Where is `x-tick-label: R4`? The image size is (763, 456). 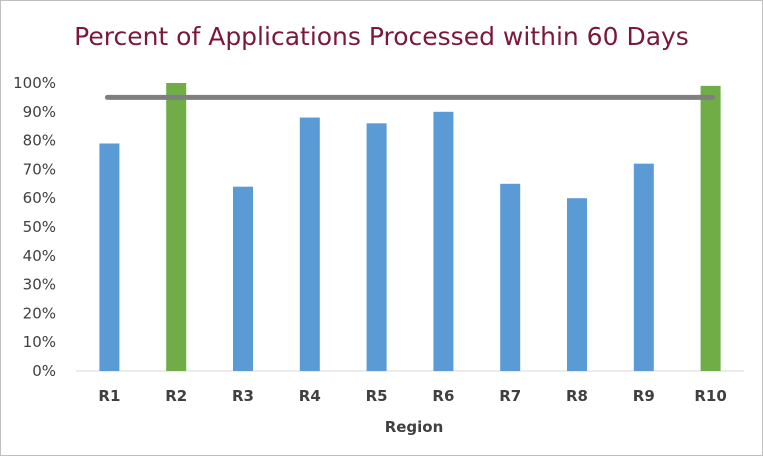
x-tick-label: R4 is located at coordinates (310, 396).